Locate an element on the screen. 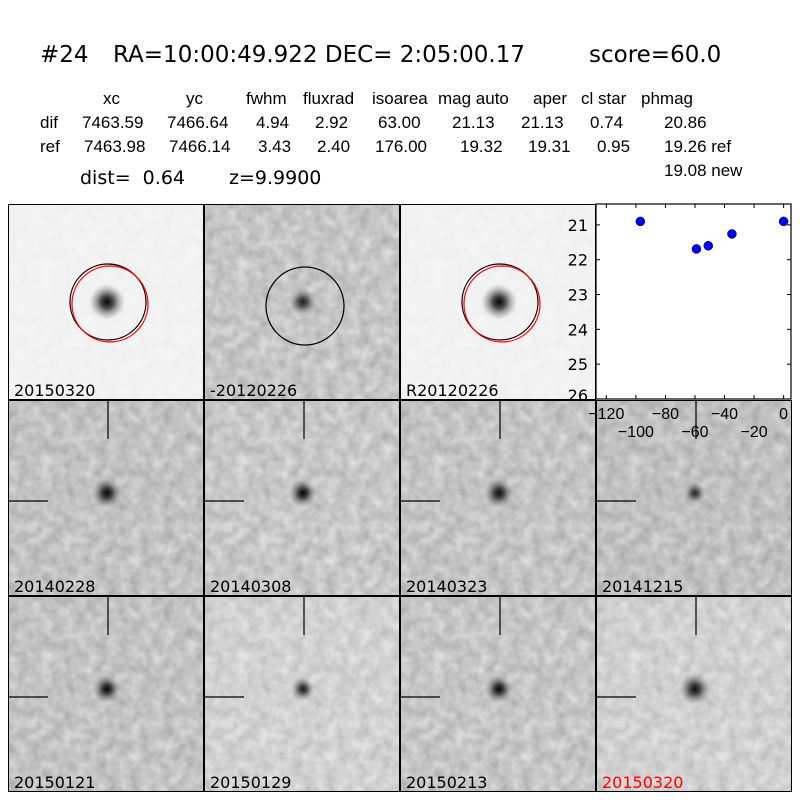 The height and width of the screenshot is (800, 800). table-cell: 2.92 is located at coordinates (332, 122).